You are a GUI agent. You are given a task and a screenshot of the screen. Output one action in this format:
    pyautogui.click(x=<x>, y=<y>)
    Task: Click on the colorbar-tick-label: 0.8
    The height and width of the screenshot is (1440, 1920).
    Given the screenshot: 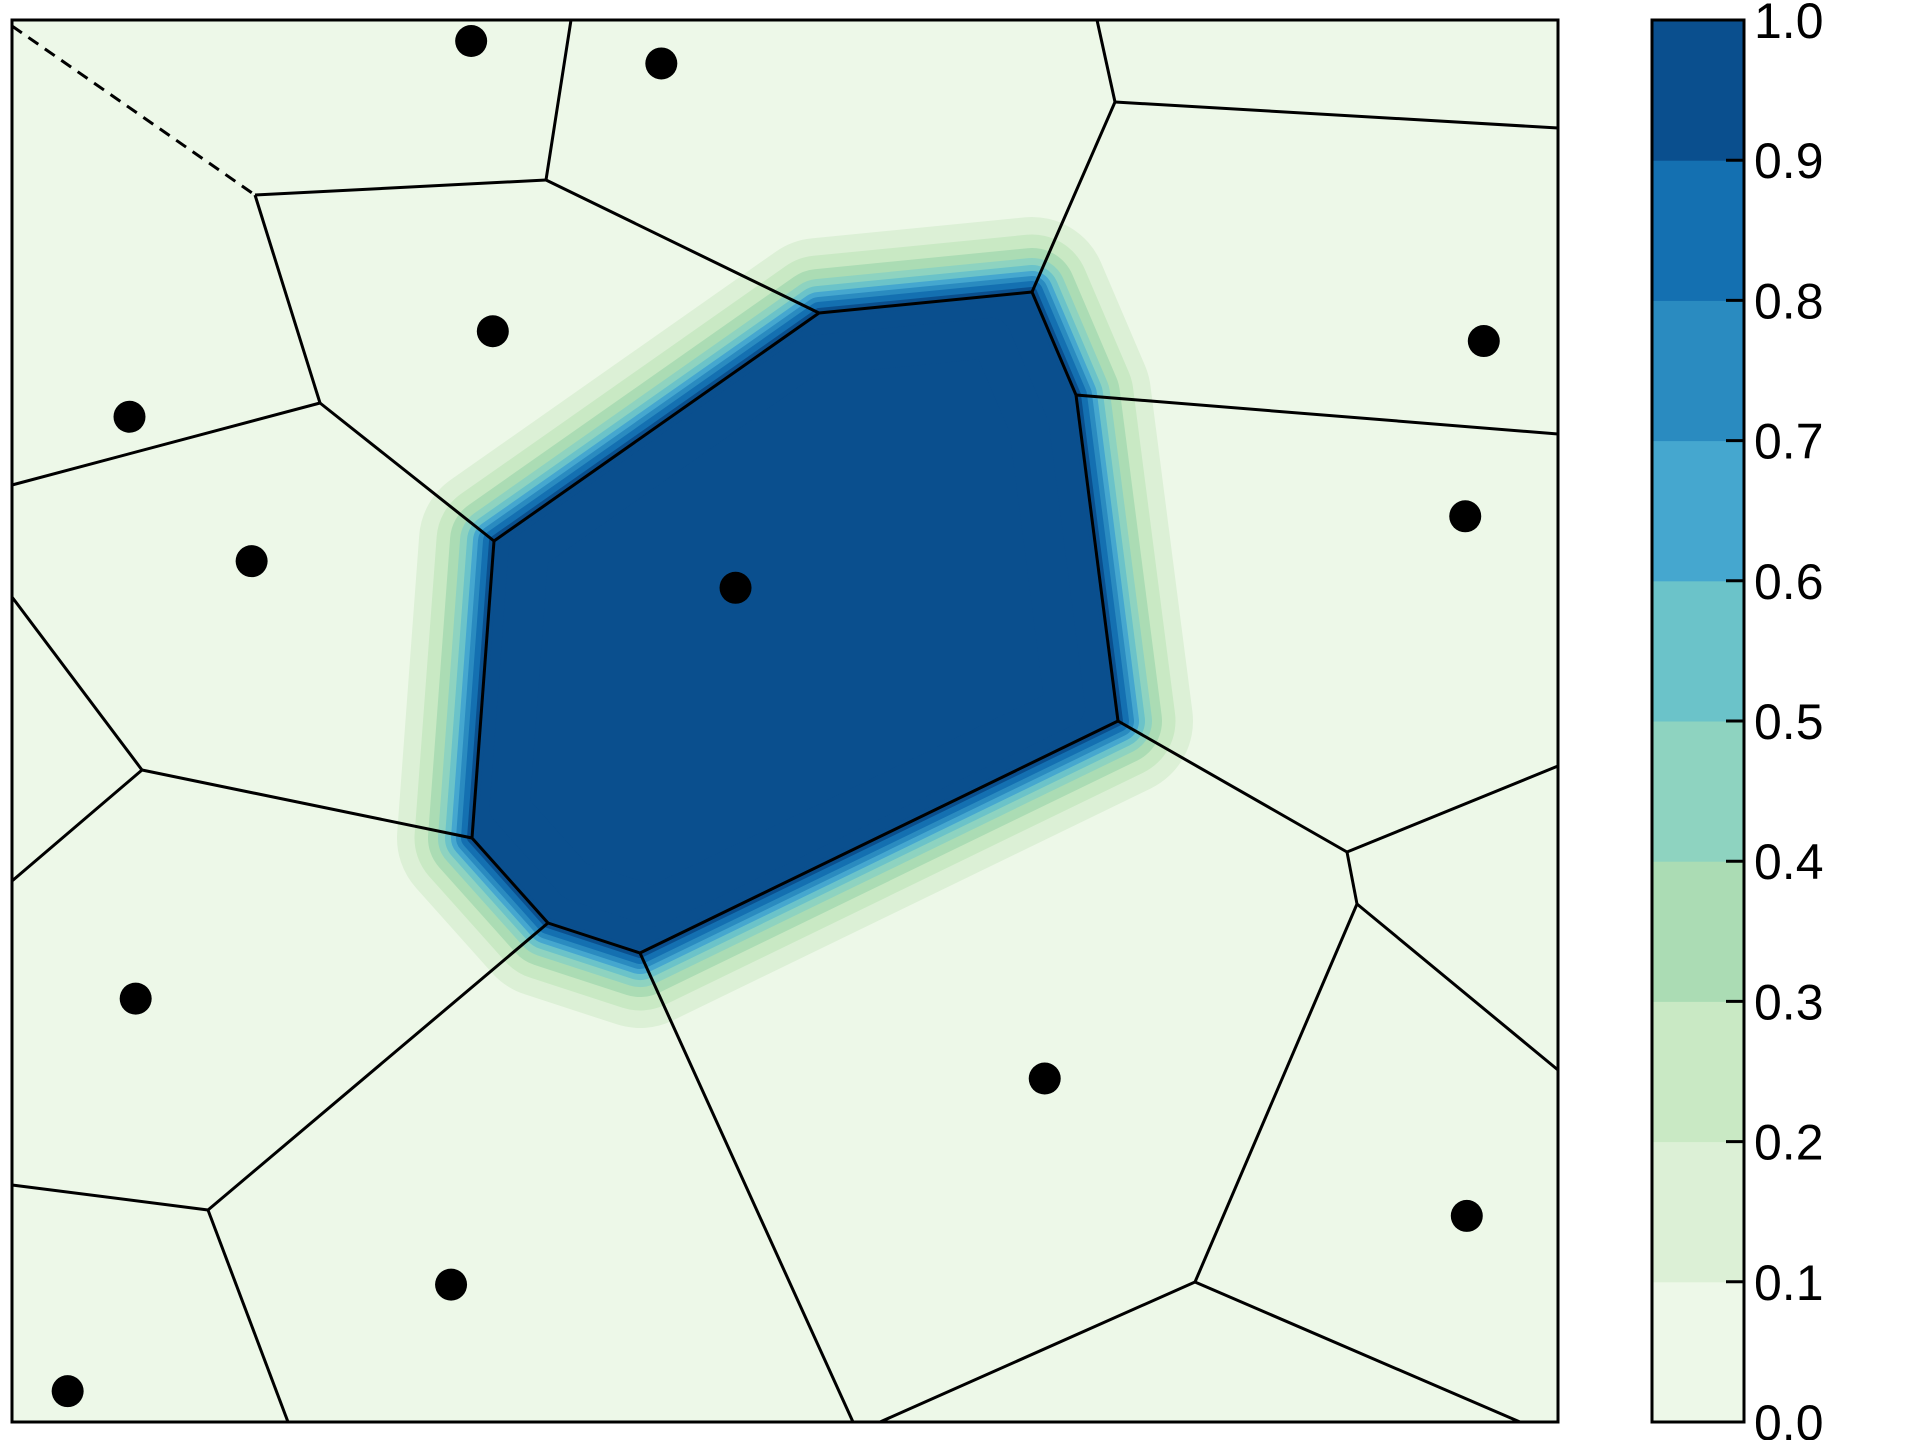 What is the action you would take?
    pyautogui.click(x=1789, y=301)
    